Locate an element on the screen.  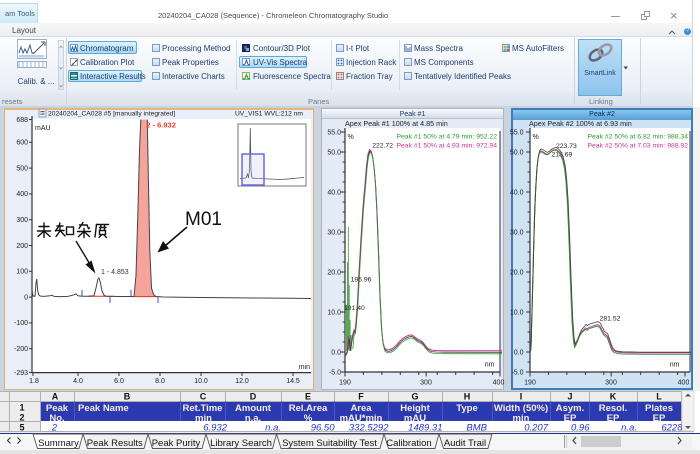
svg-text: 5 is located at coordinates (21, 427).